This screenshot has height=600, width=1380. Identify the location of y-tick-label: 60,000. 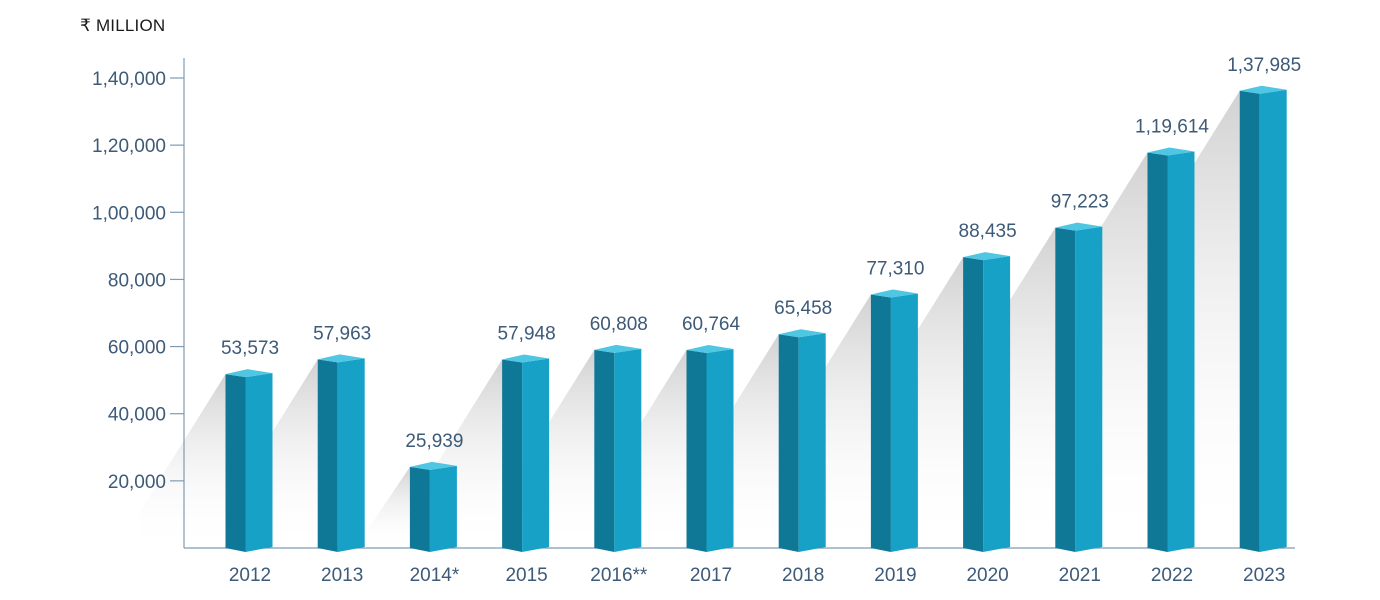
(137, 348).